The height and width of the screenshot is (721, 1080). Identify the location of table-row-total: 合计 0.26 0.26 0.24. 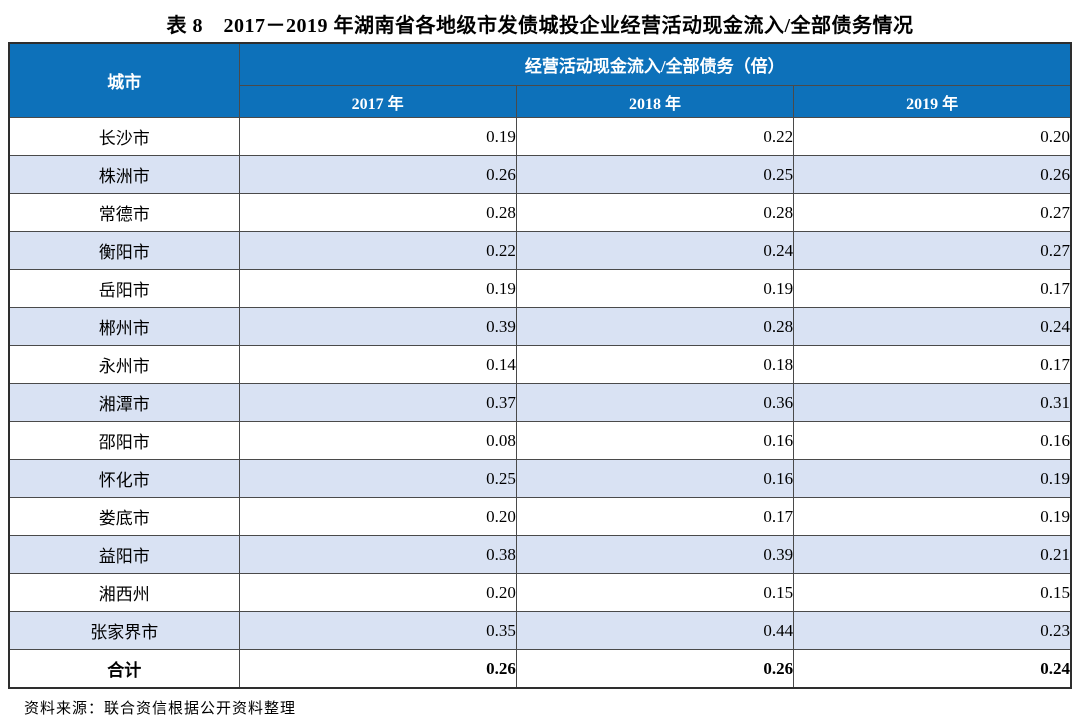
(540, 669).